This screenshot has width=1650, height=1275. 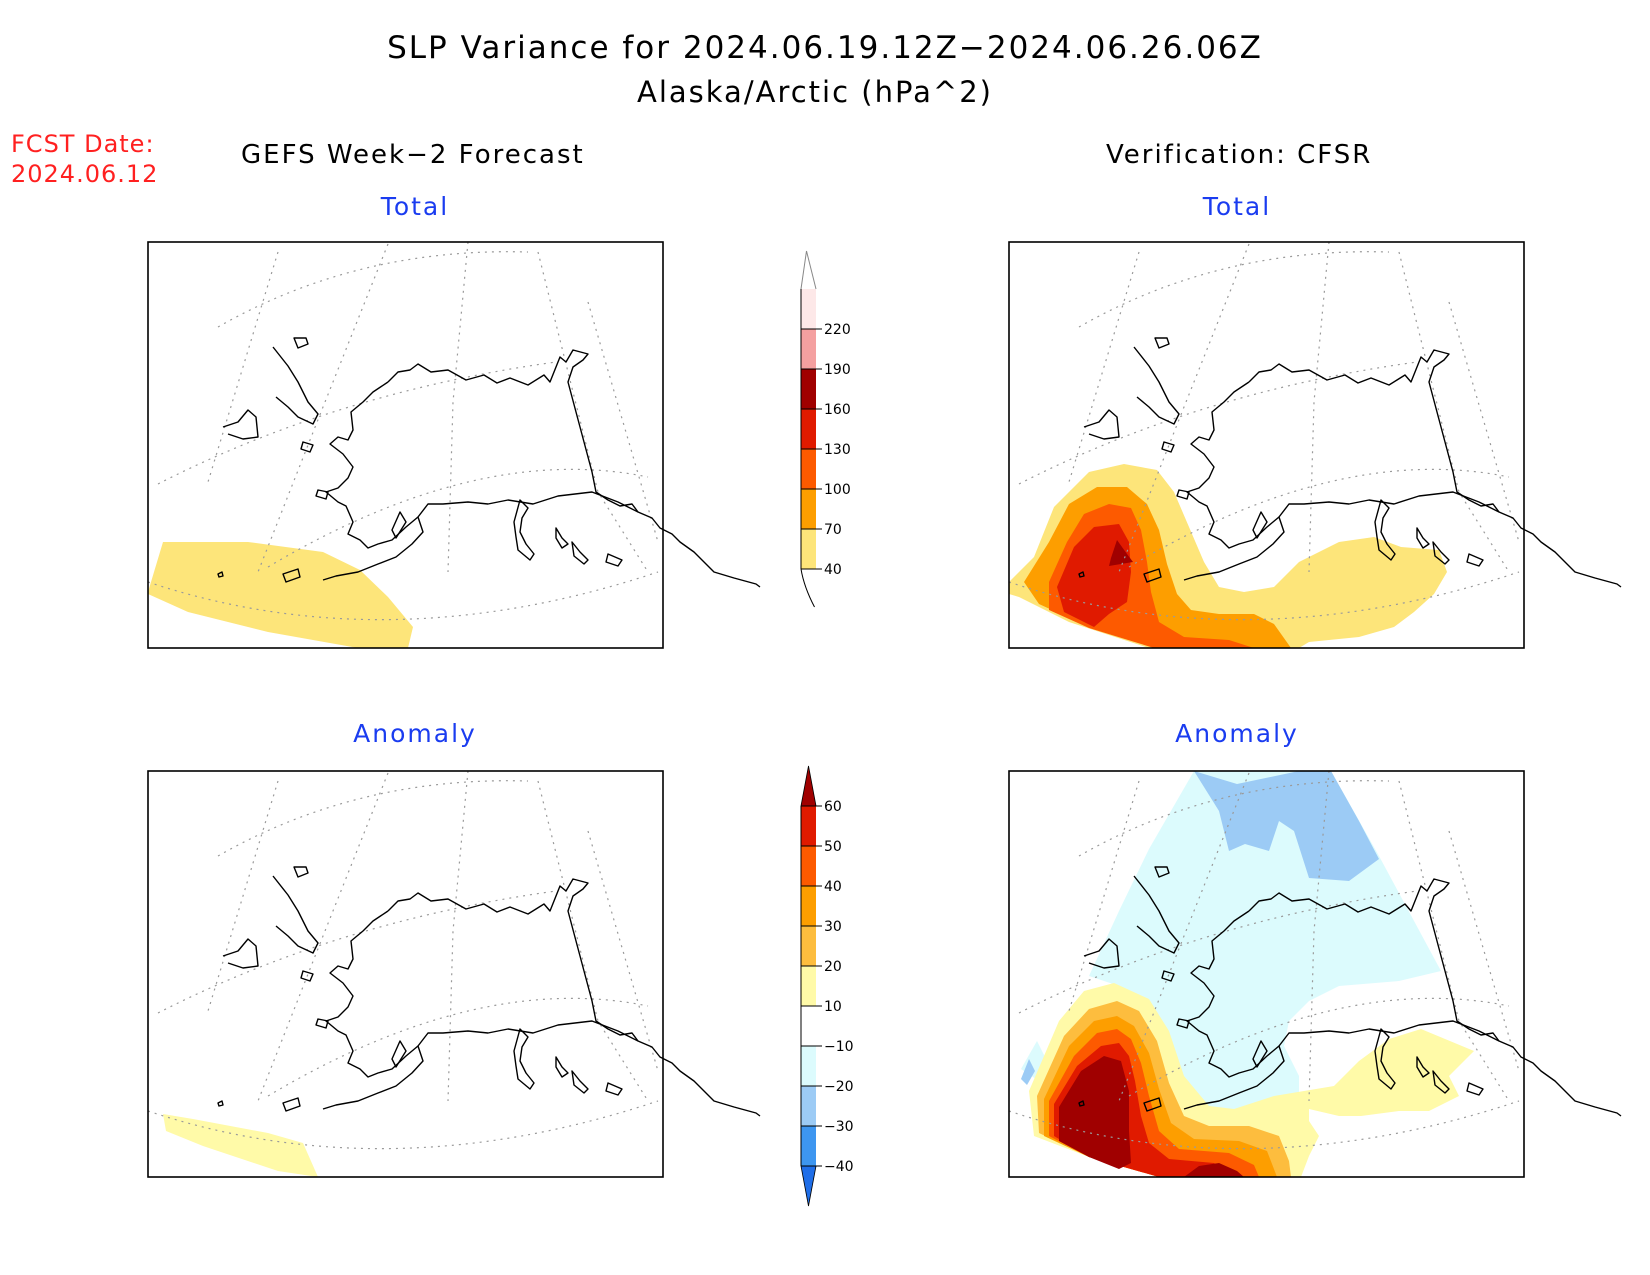 What do you see at coordinates (833, 1007) in the screenshot?
I see `colorbar-anomaly-tick-label: 10` at bounding box center [833, 1007].